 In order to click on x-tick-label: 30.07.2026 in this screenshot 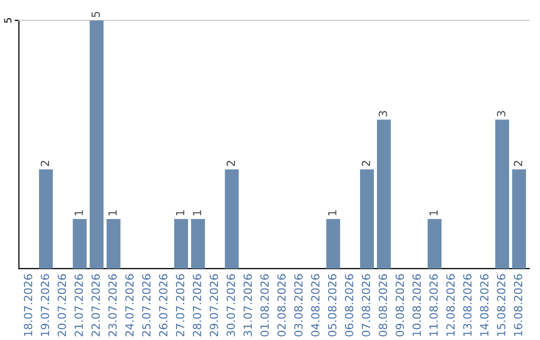, I will do `click(231, 305)`.